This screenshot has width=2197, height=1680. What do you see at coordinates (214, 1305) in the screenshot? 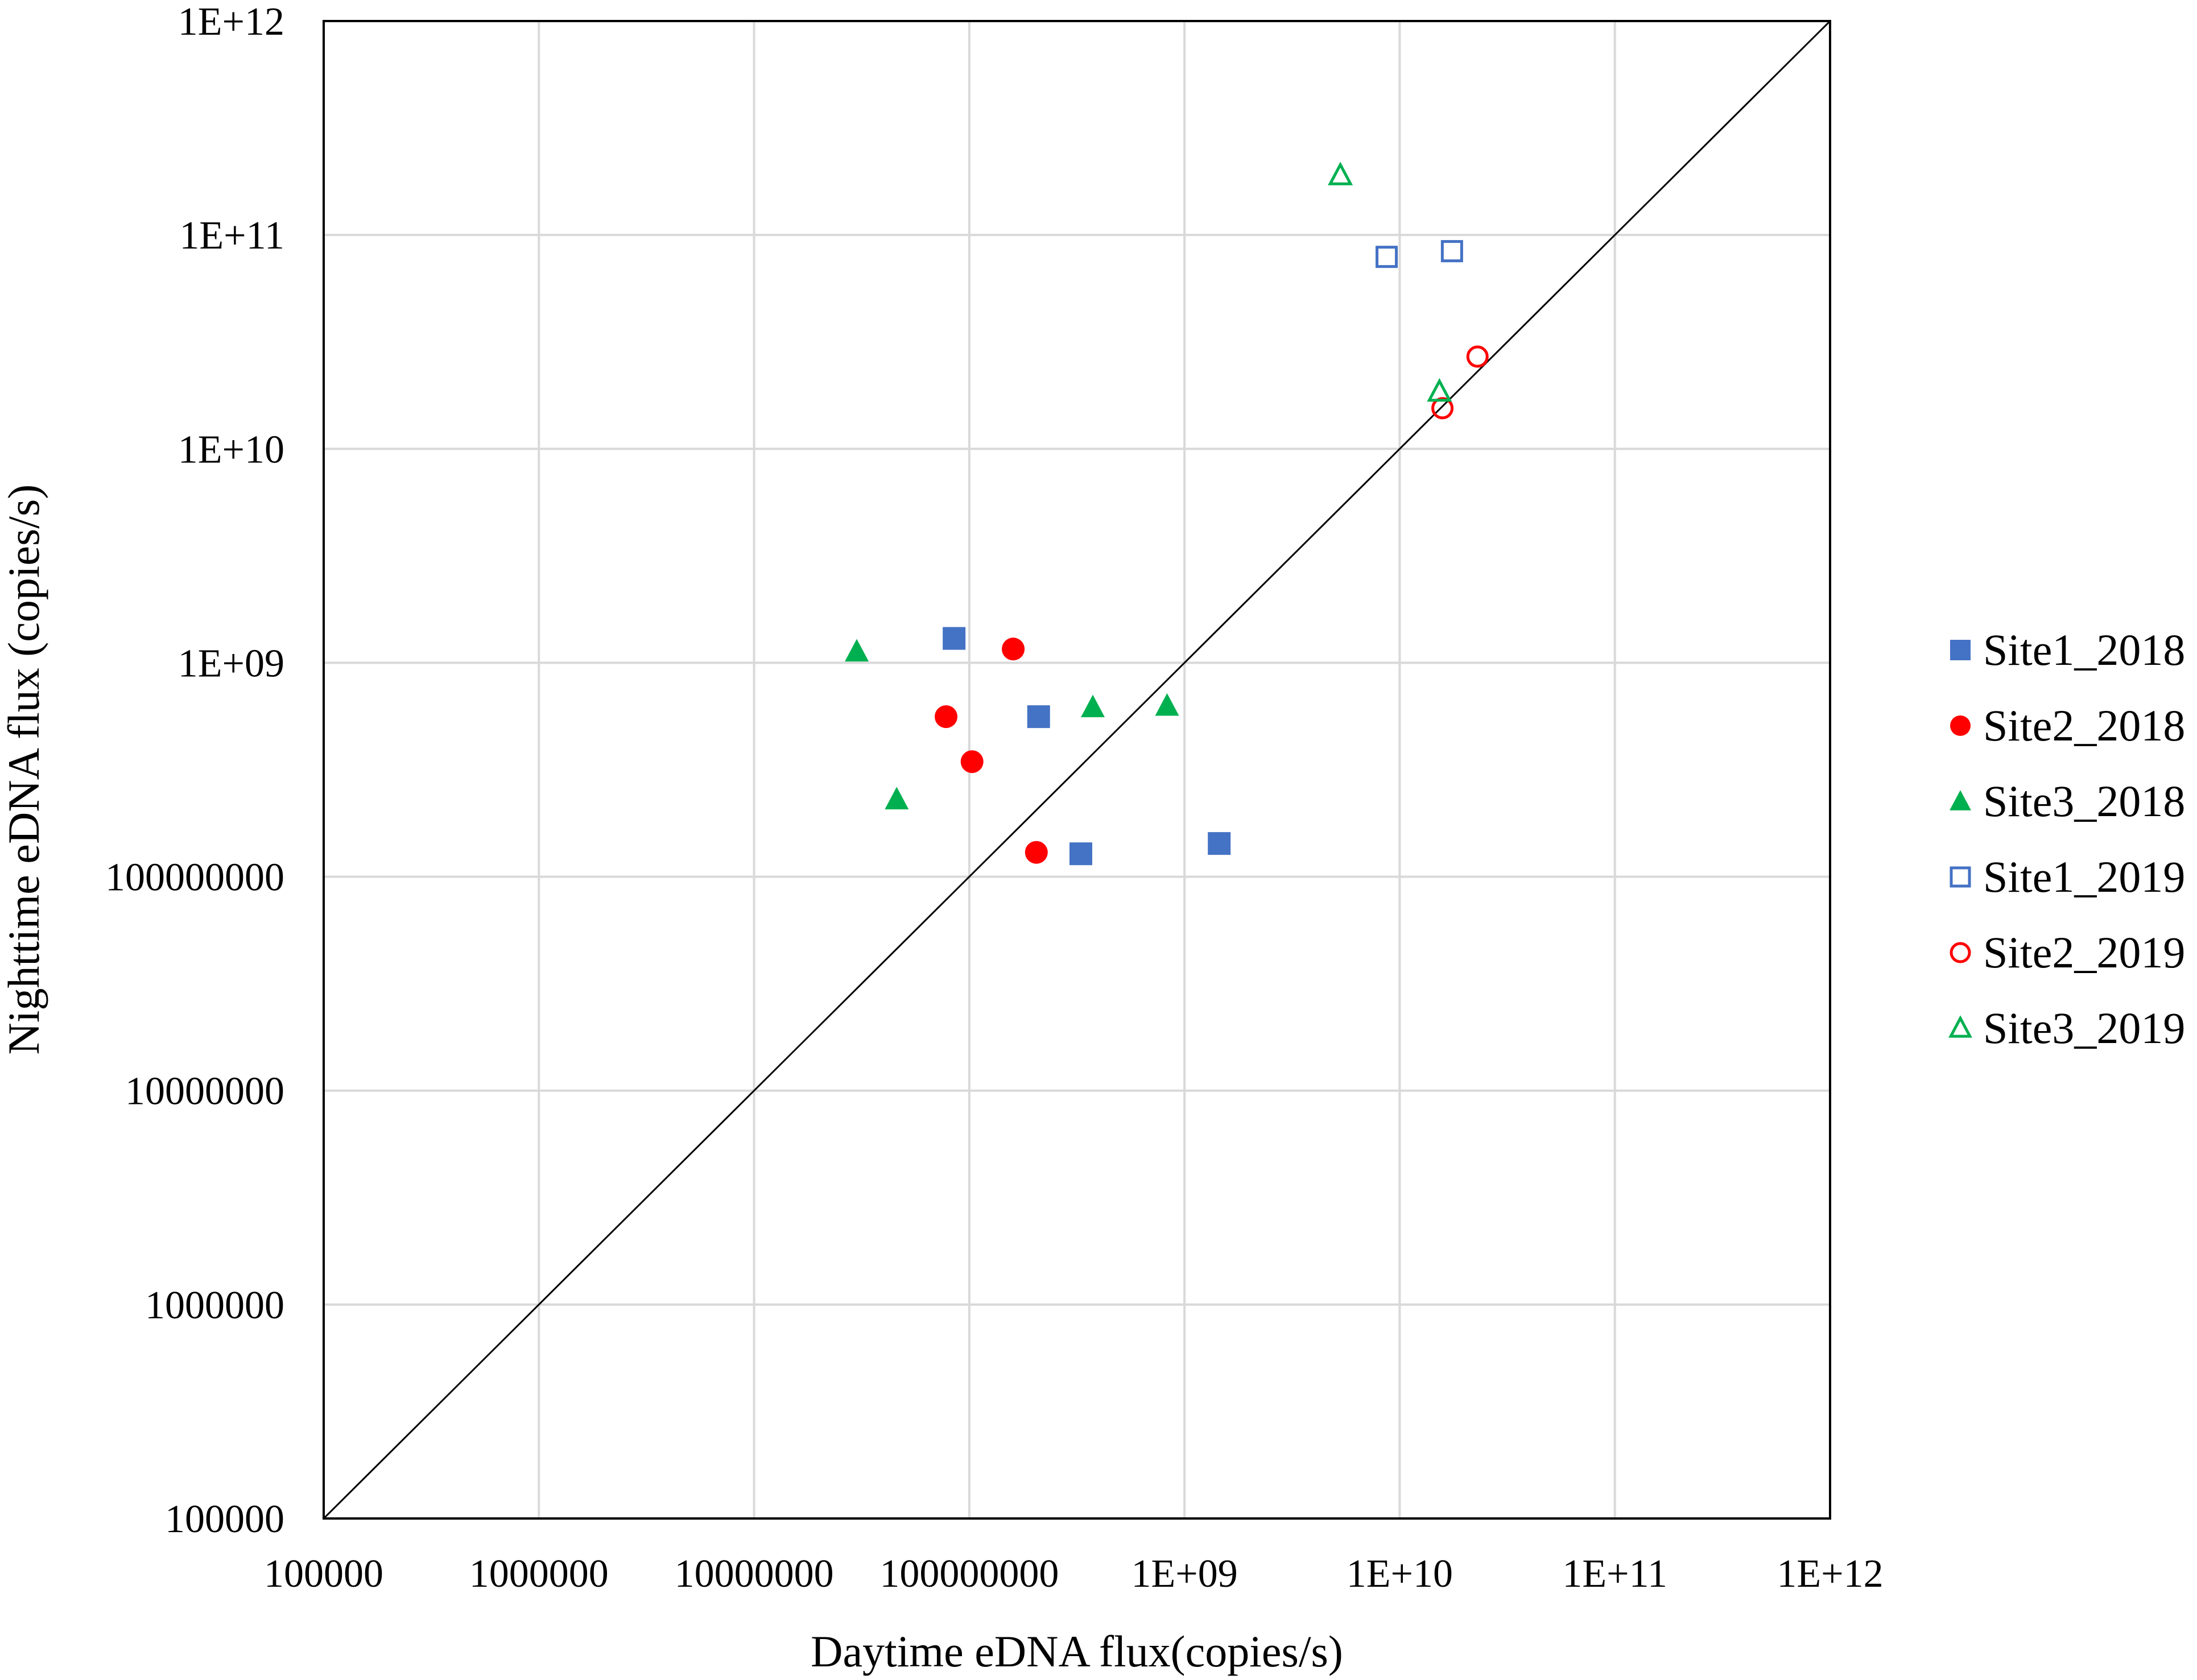
I see `y-tick-label: 1000000` at bounding box center [214, 1305].